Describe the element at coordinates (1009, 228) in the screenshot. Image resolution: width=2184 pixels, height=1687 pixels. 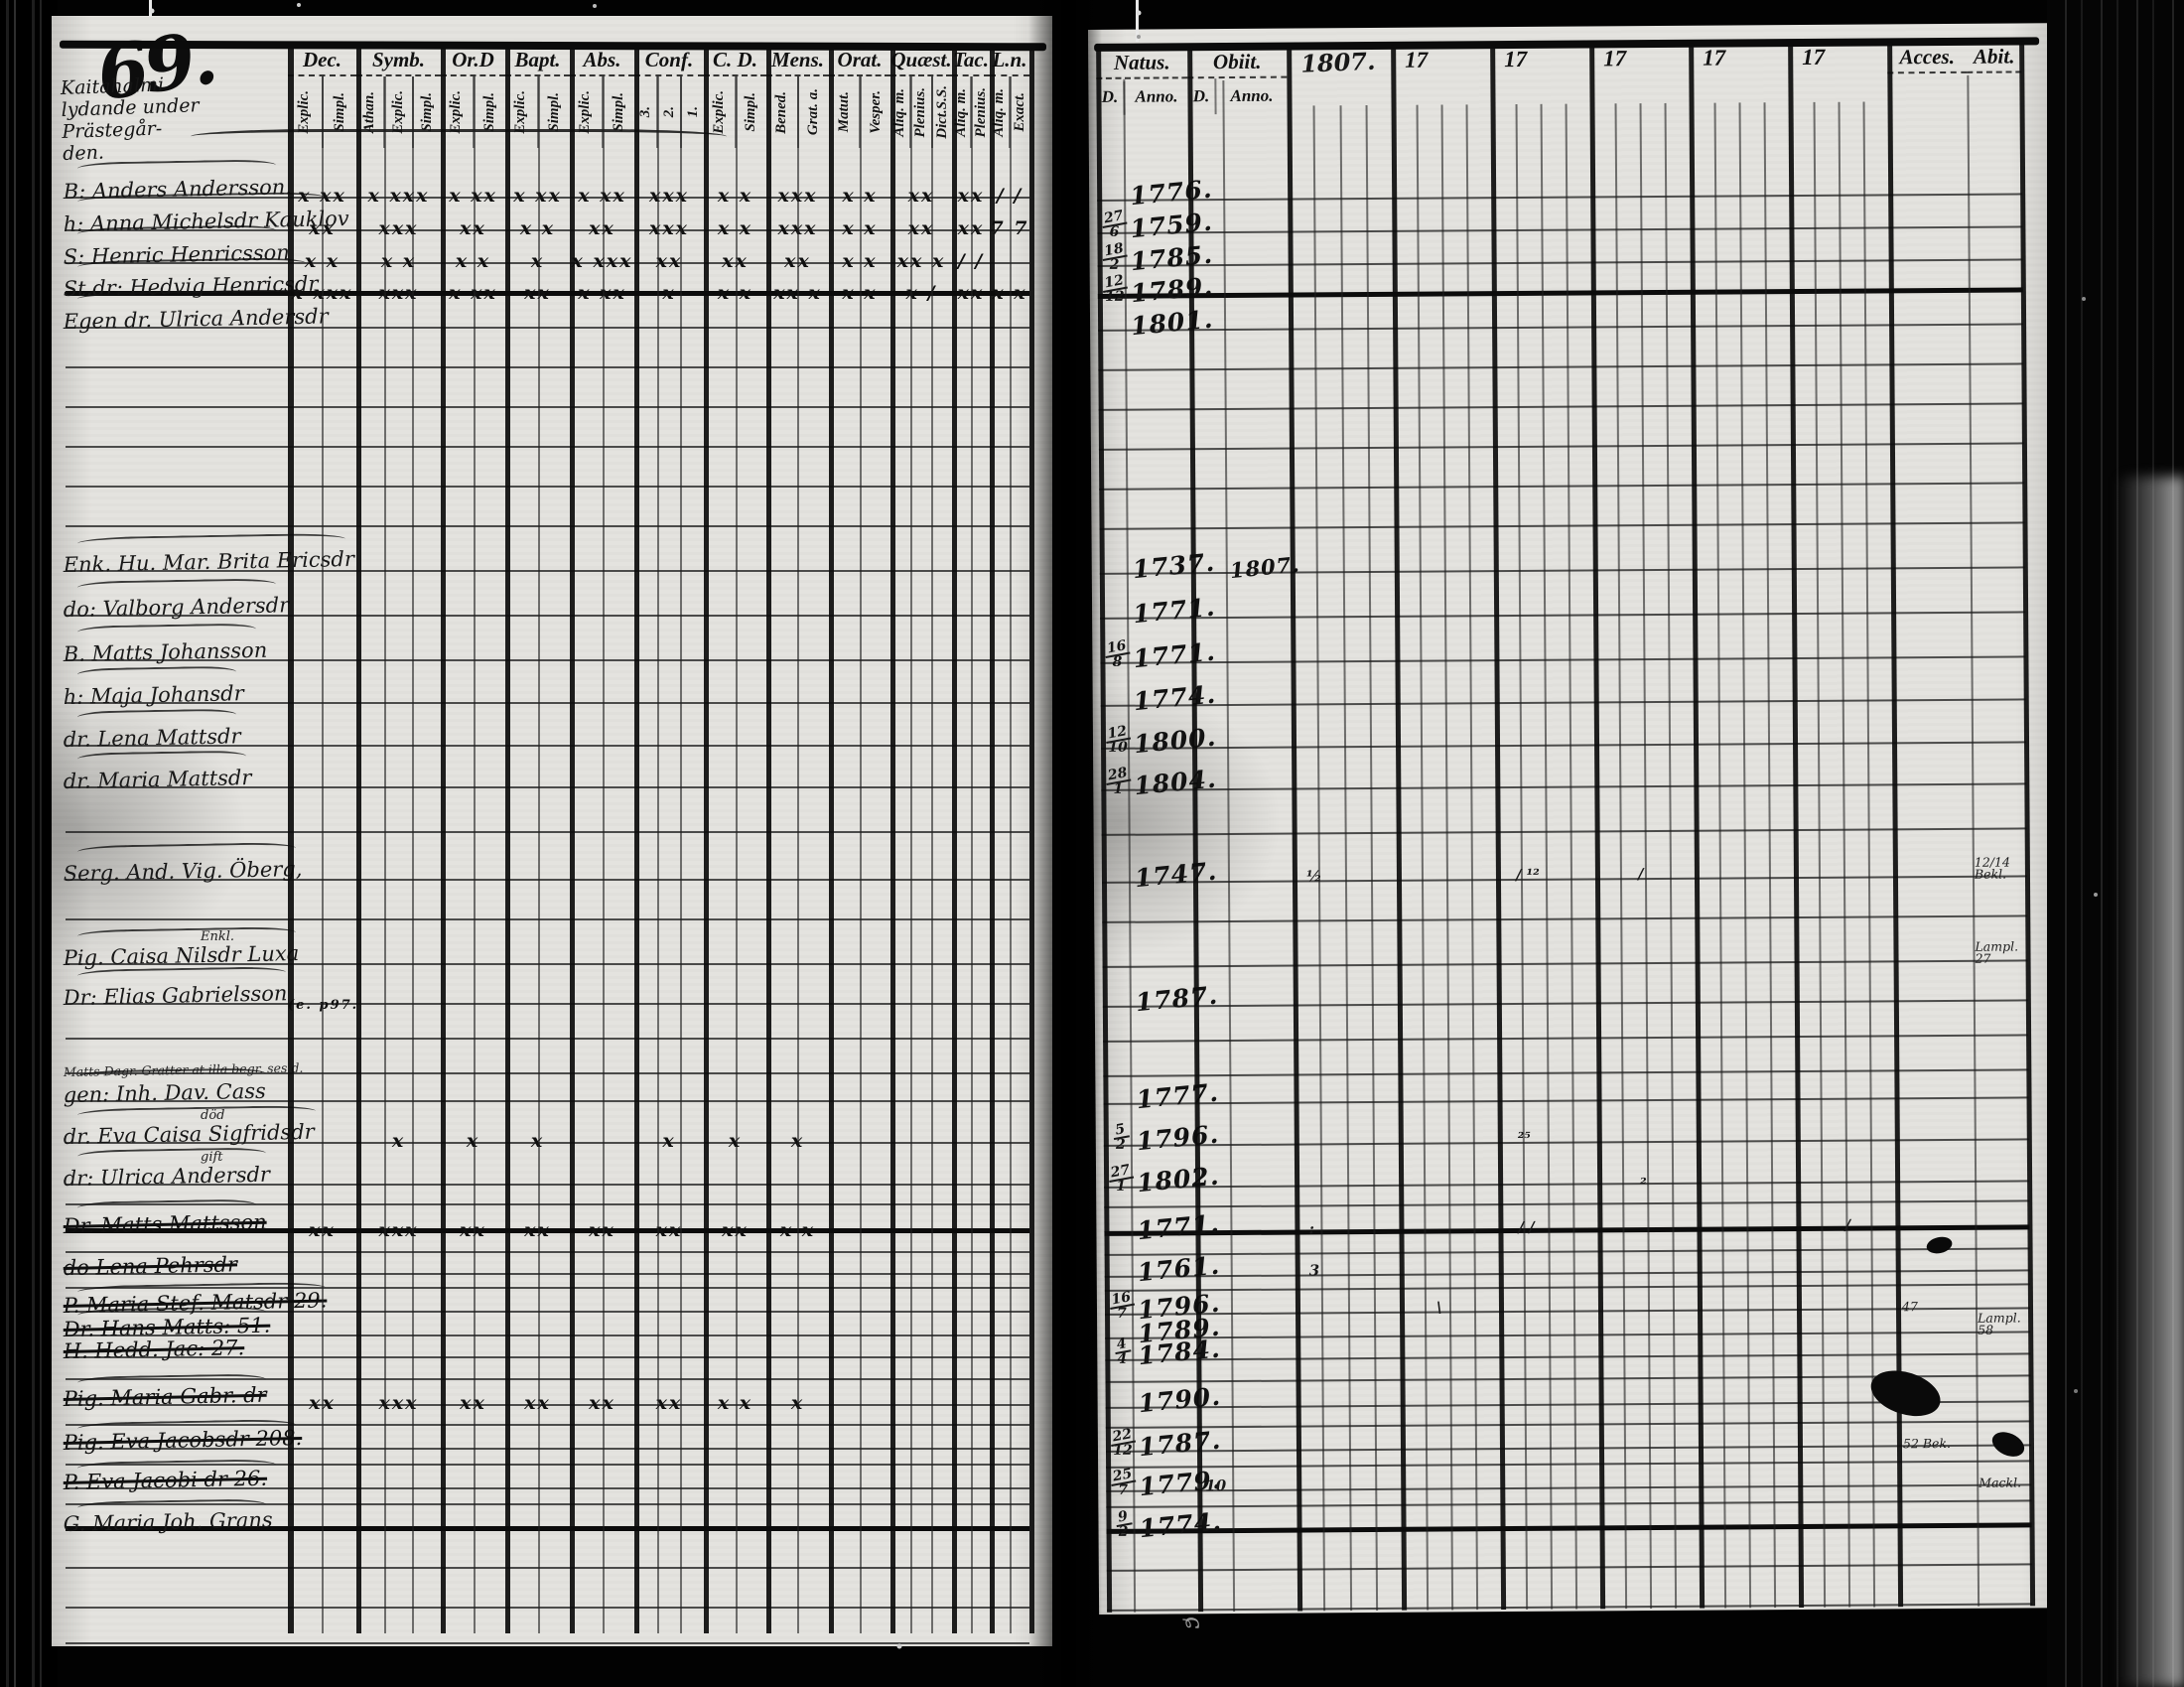
I see `attendance-mark: 7 7` at that location.